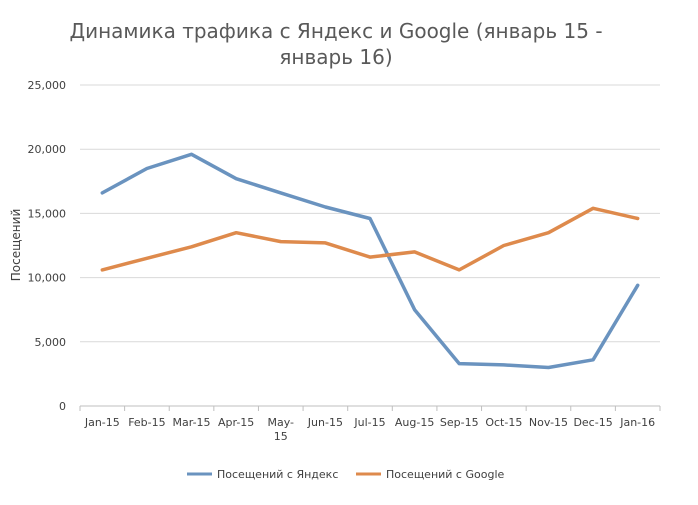  I want to click on y-tick-label: 10,000, so click(47, 278).